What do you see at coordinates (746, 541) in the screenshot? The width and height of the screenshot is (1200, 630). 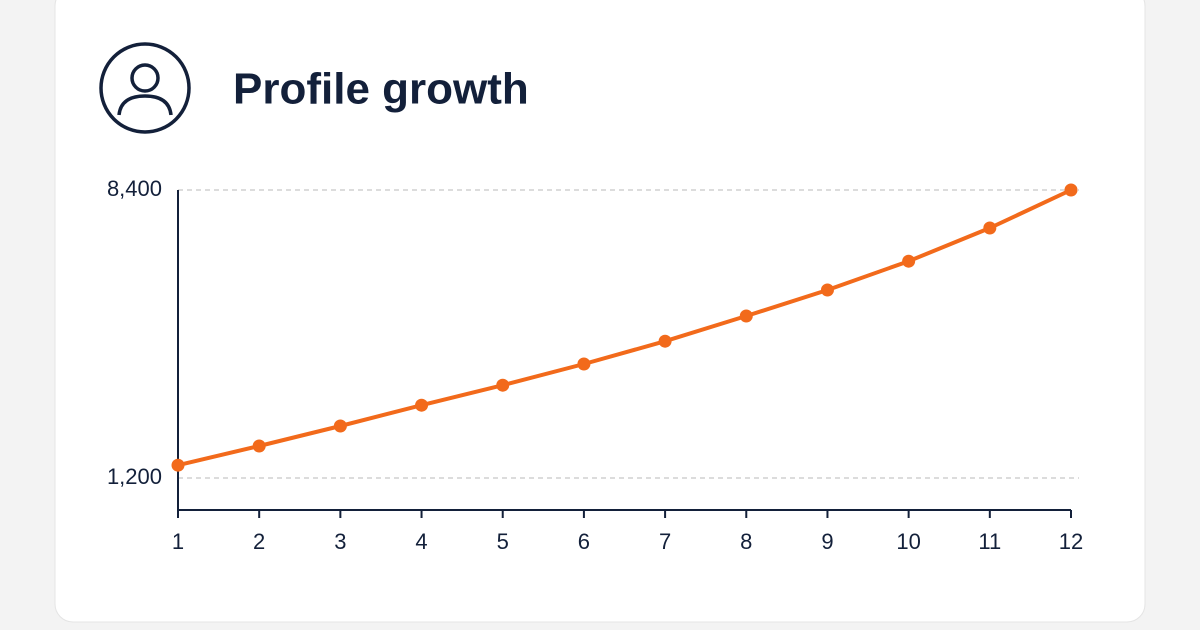 I see `x-tick-label: 8` at bounding box center [746, 541].